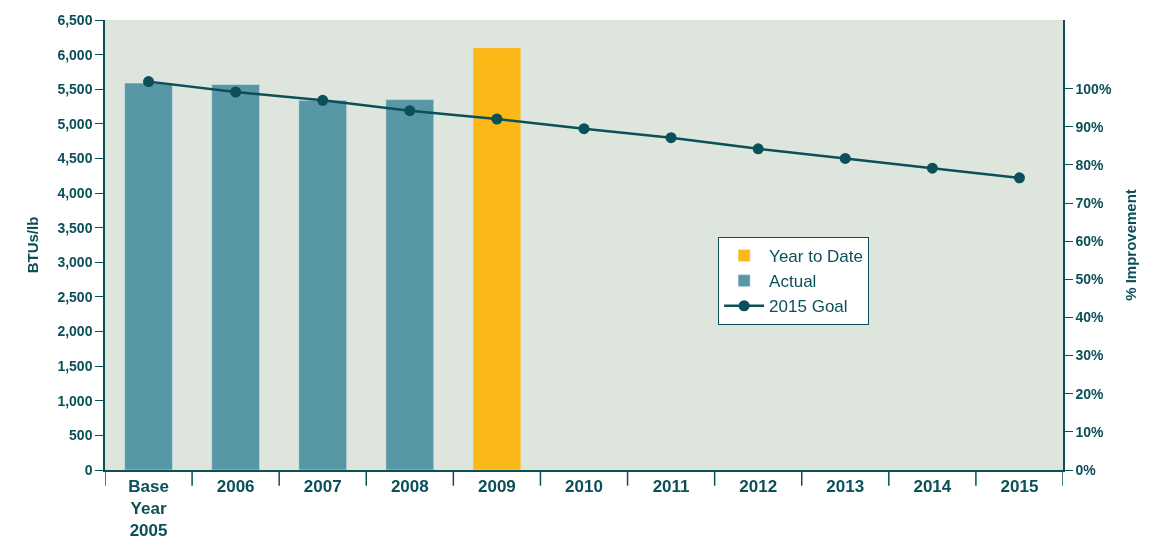  Describe the element at coordinates (75, 296) in the screenshot. I see `y-tick-label: 2,500` at that location.